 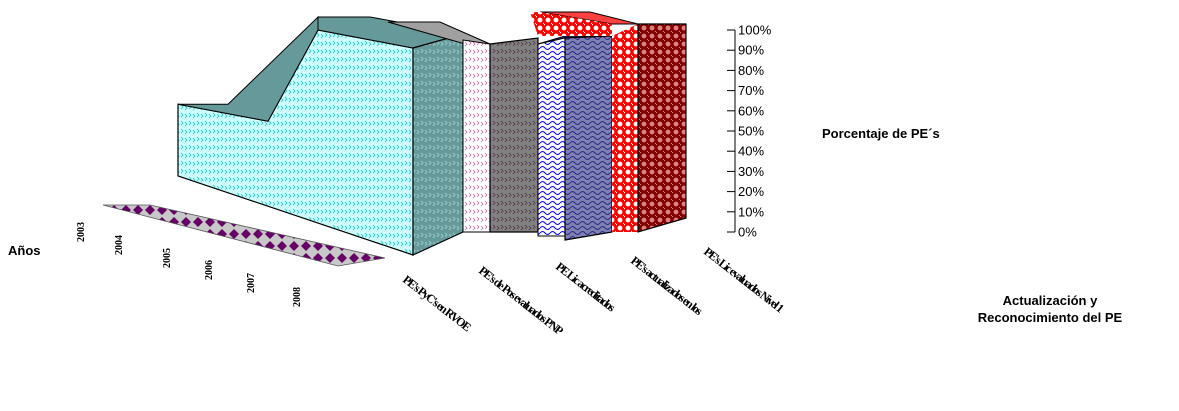 What do you see at coordinates (751, 110) in the screenshot?
I see `y-tick-label: 60%` at bounding box center [751, 110].